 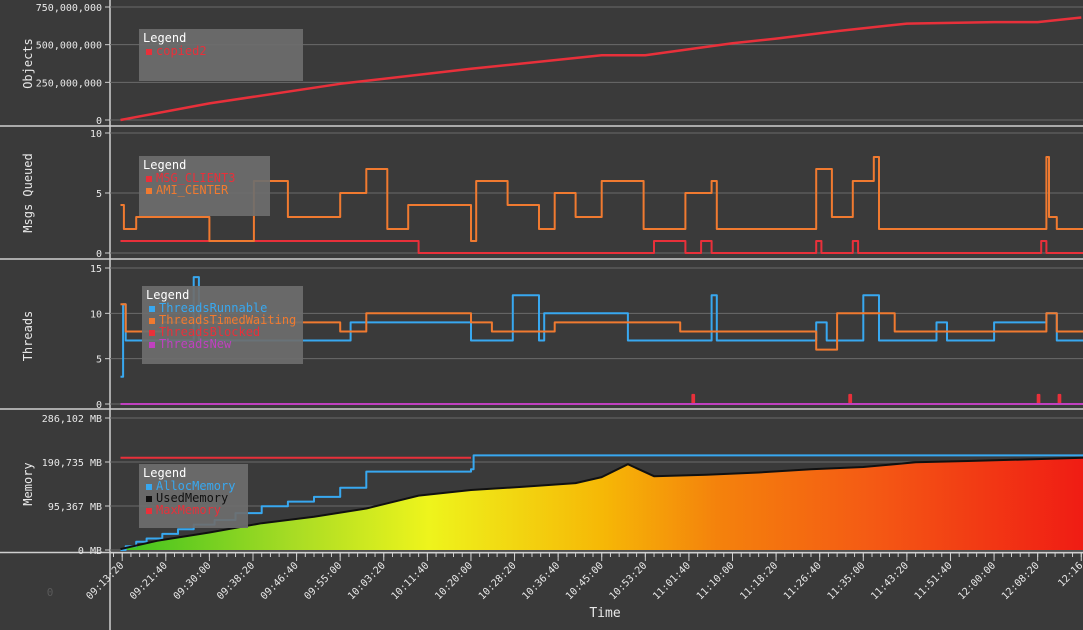 I want to click on y-tick-label: 750,000,000, so click(x=69, y=8).